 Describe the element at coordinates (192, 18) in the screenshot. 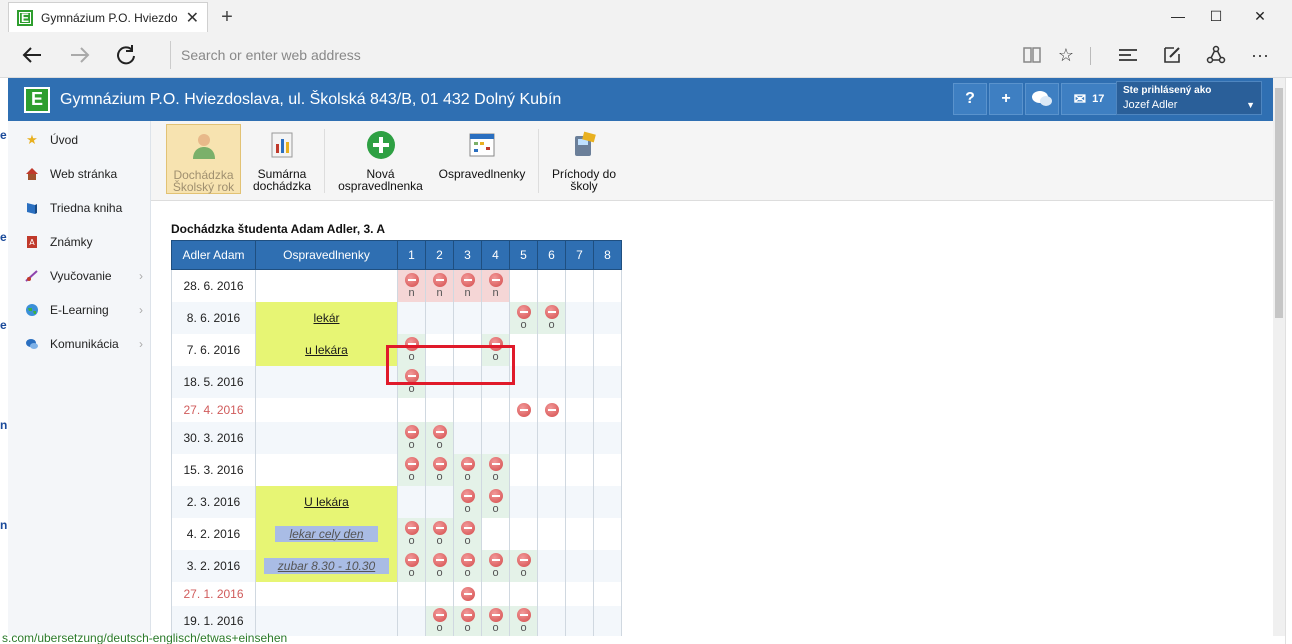

I see `close-tab-icon: ✕` at that location.